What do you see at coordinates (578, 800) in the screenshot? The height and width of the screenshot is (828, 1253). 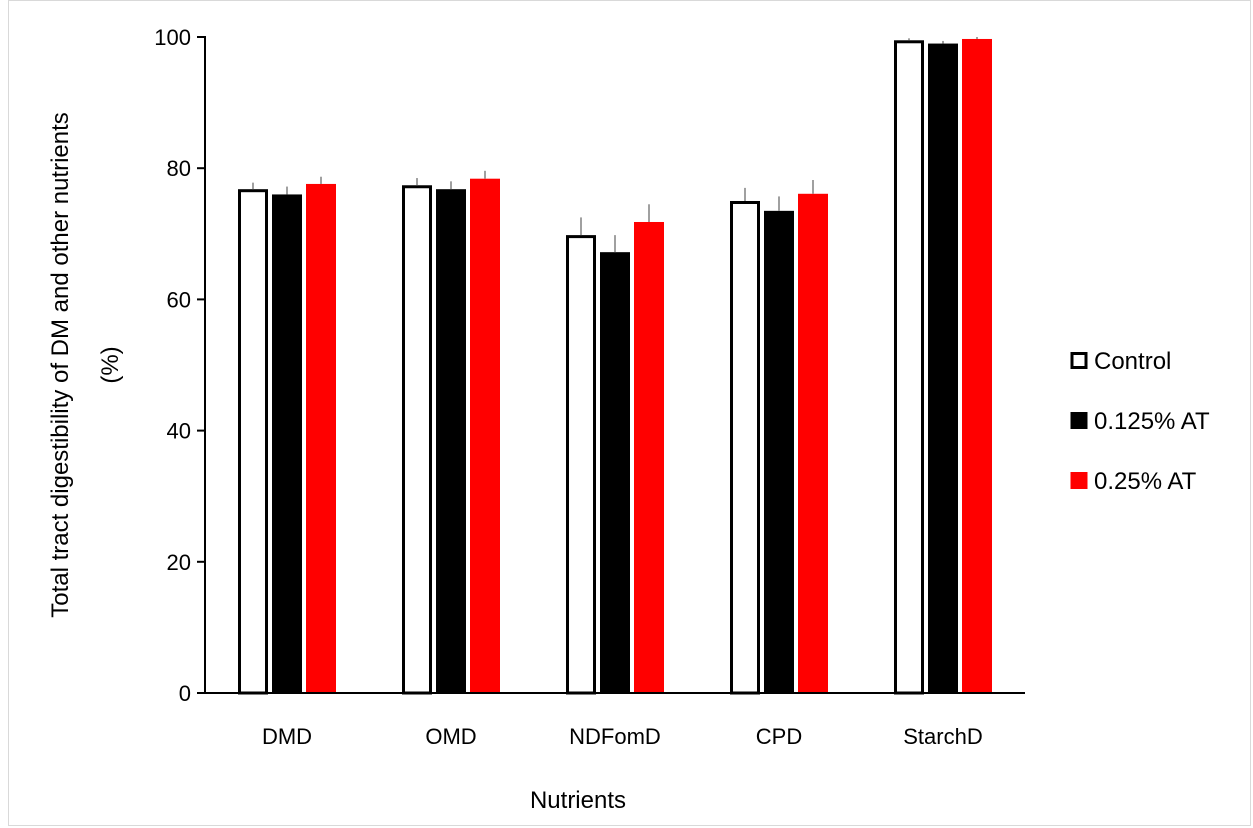 I see `x-axis-label: Nutrients` at bounding box center [578, 800].